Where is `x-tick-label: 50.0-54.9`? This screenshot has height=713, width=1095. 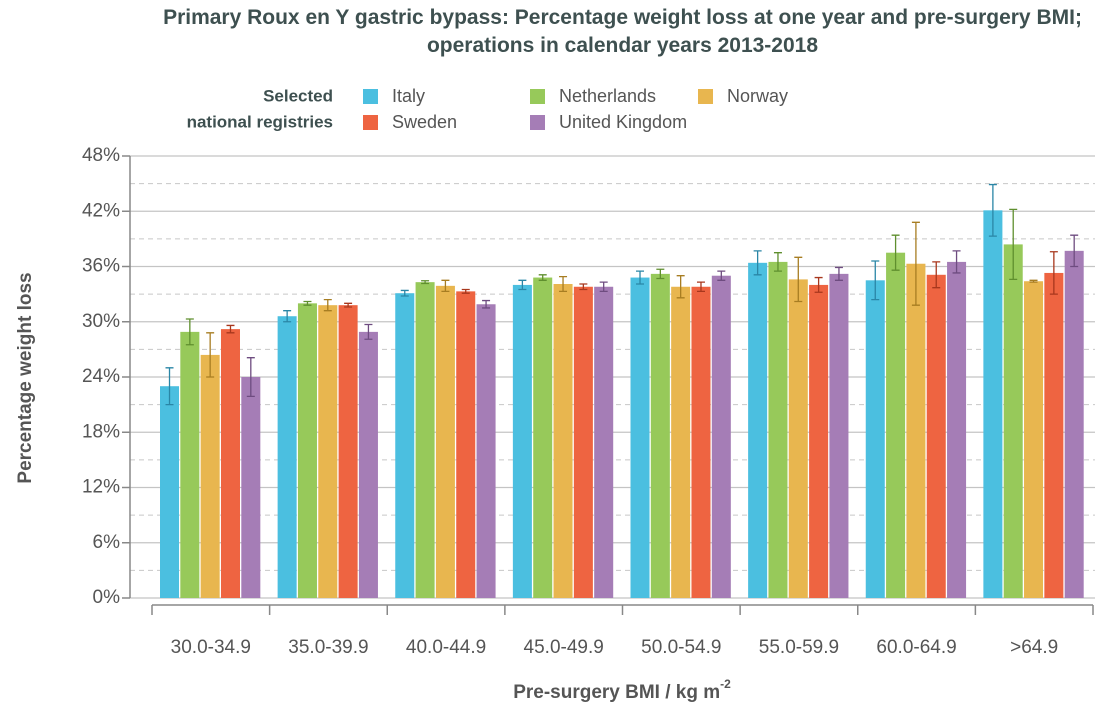
x-tick-label: 50.0-54.9 is located at coordinates (681, 647).